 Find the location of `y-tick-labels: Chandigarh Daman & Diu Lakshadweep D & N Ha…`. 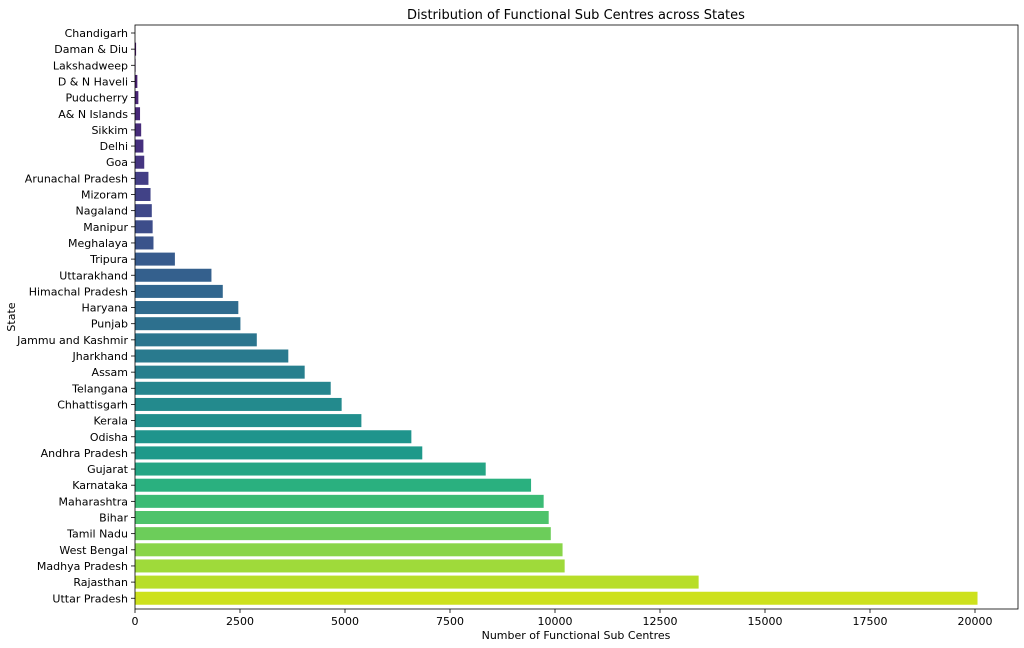

y-tick-labels: Chandigarh Daman & Diu Lakshadweep D & N Ha… is located at coordinates (75, 316).